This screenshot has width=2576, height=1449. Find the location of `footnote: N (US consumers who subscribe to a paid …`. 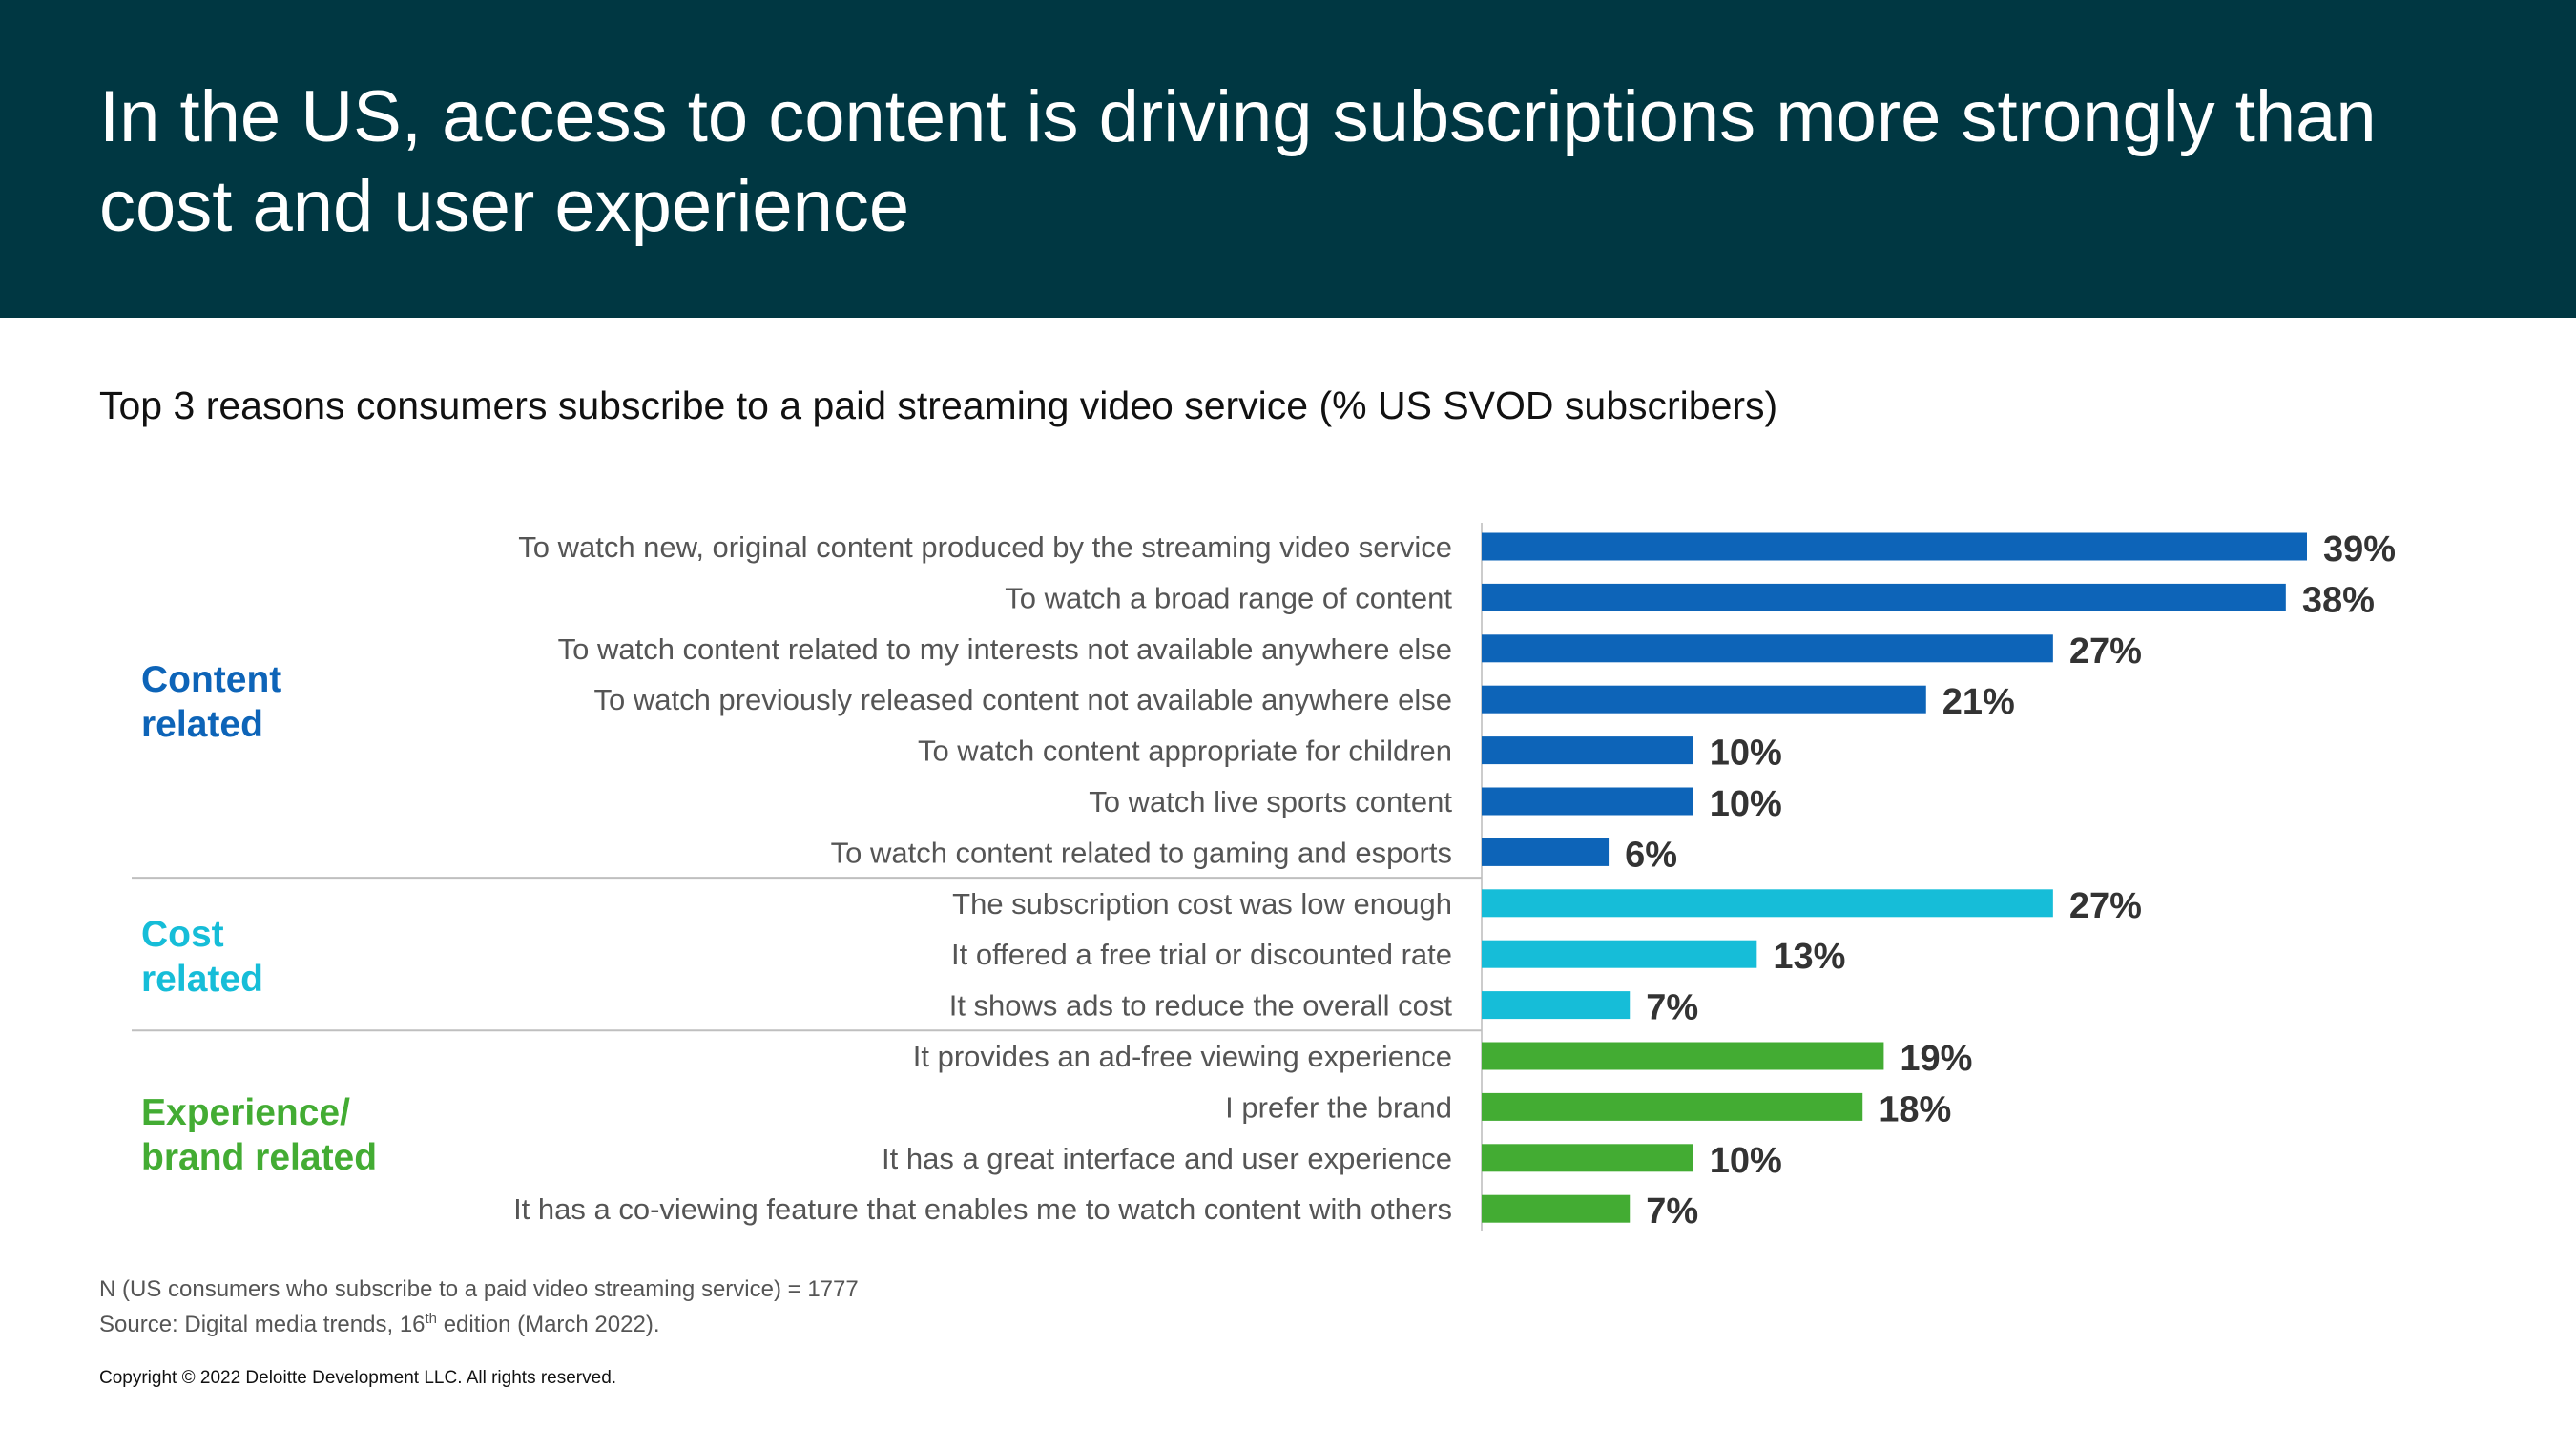

footnote: N (US consumers who subscribe to a paid … is located at coordinates (479, 1306).